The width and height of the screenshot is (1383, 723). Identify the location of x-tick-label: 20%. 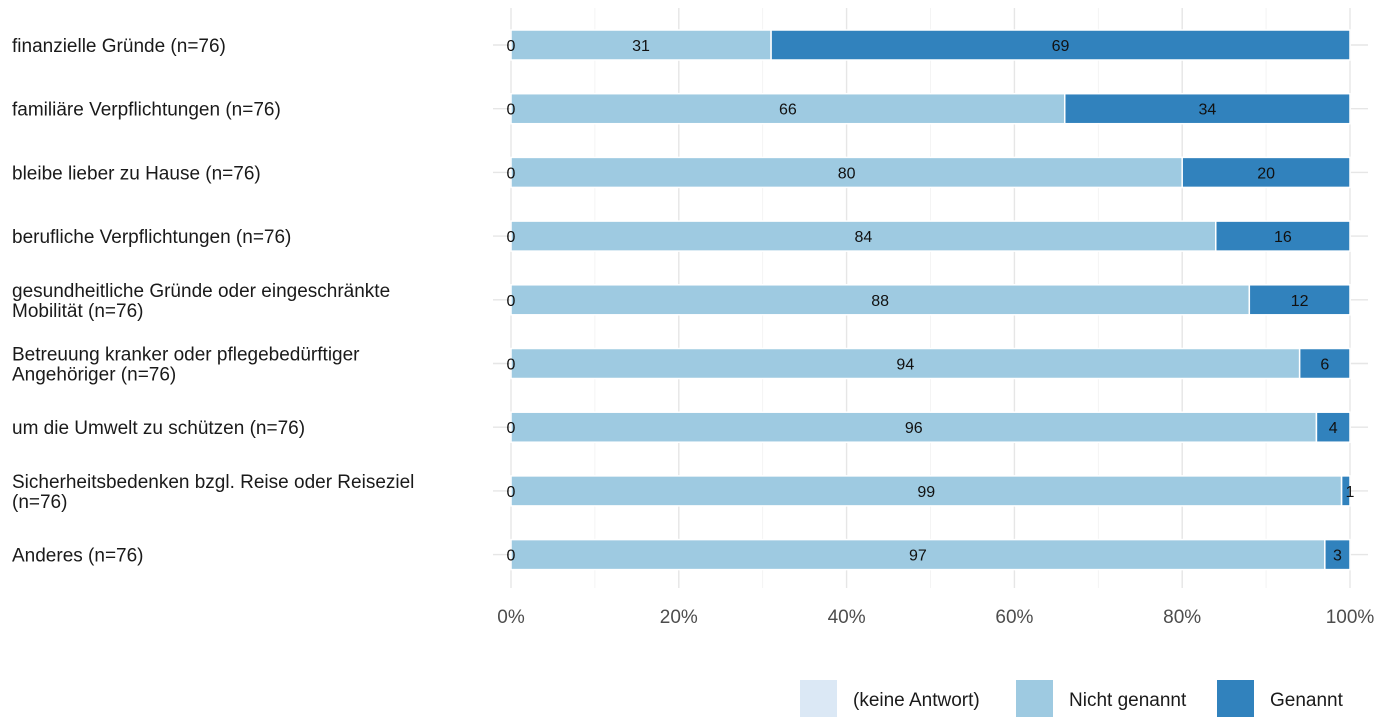
(679, 617).